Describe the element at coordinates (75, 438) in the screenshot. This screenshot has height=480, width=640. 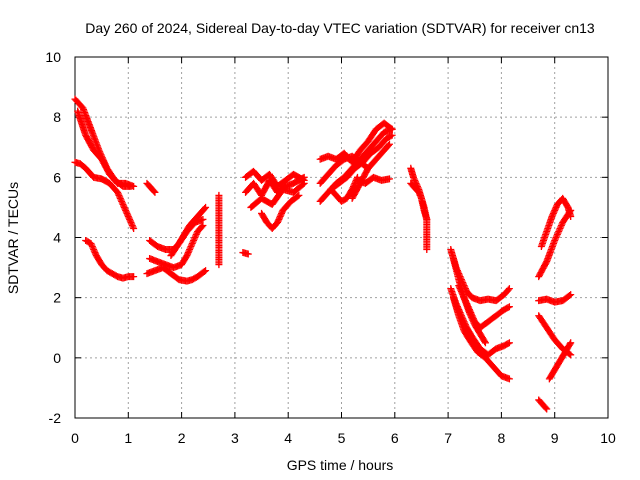
I see `x-tick-label: 0` at that location.